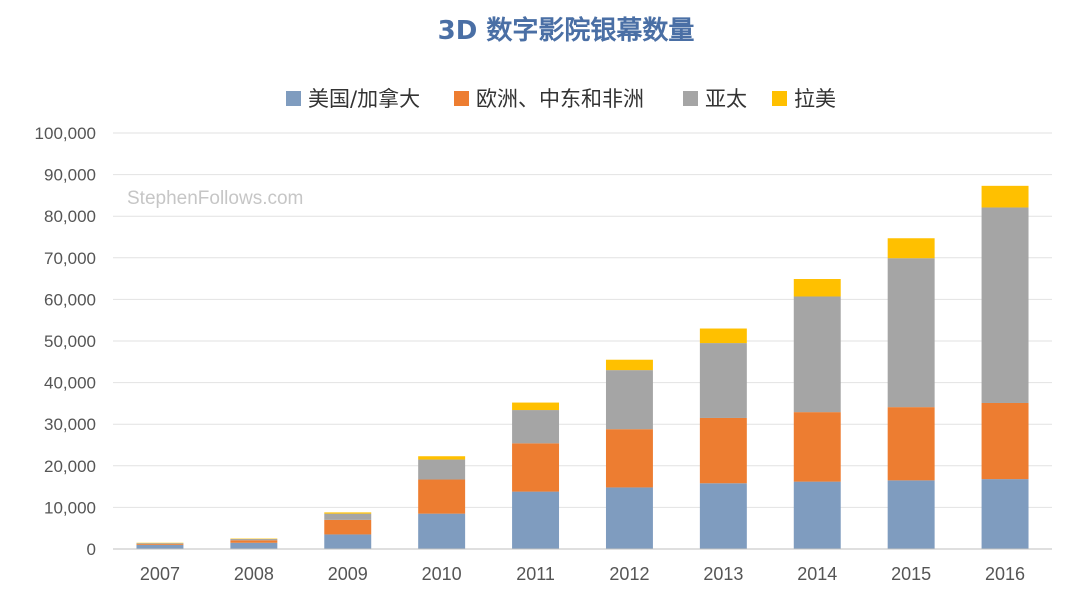 This screenshot has width=1080, height=604. I want to click on x-tick-label: 2014, so click(817, 574).